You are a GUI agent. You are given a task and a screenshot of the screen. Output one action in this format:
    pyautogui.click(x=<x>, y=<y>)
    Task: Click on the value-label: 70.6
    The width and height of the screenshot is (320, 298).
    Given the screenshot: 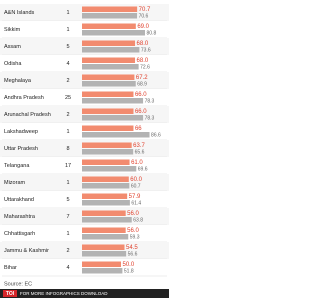 What is the action you would take?
    pyautogui.click(x=144, y=16)
    